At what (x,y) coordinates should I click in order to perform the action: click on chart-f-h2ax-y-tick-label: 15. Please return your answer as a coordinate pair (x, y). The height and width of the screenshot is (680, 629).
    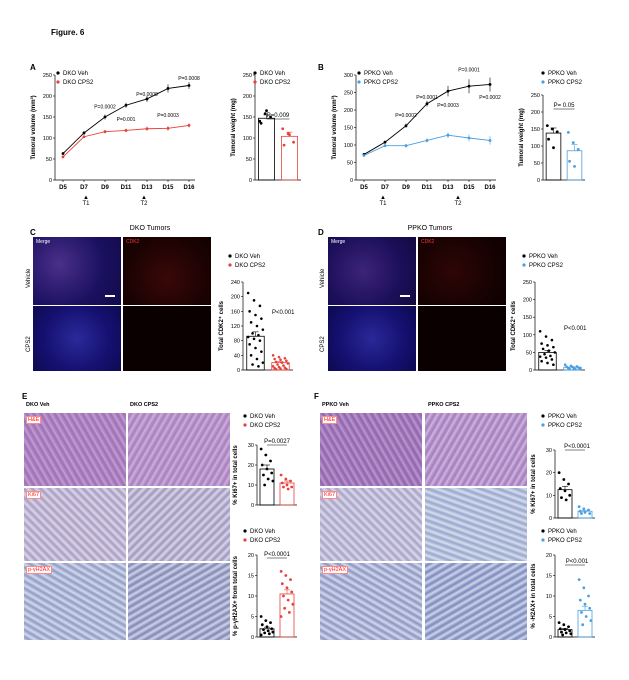
    Looking at the image, I should click on (549, 577).